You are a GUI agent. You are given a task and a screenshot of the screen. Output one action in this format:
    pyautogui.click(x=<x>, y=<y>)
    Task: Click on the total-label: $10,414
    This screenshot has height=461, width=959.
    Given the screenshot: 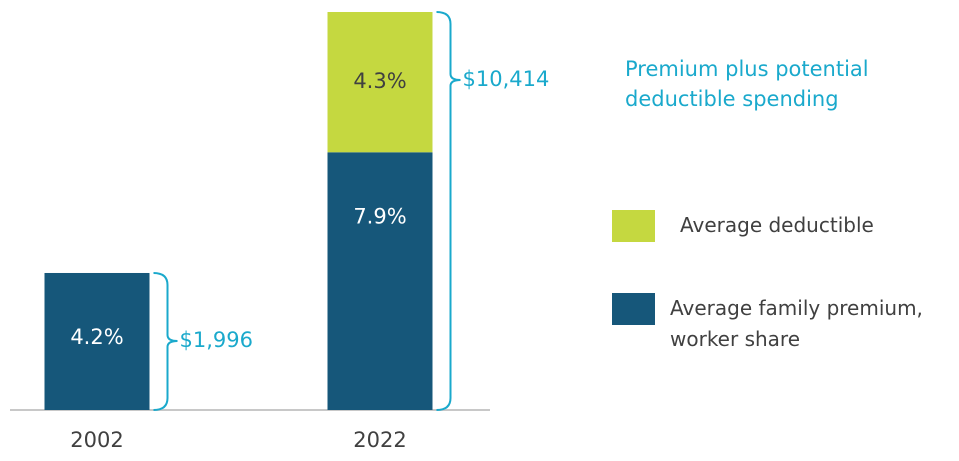 What is the action you would take?
    pyautogui.click(x=506, y=79)
    